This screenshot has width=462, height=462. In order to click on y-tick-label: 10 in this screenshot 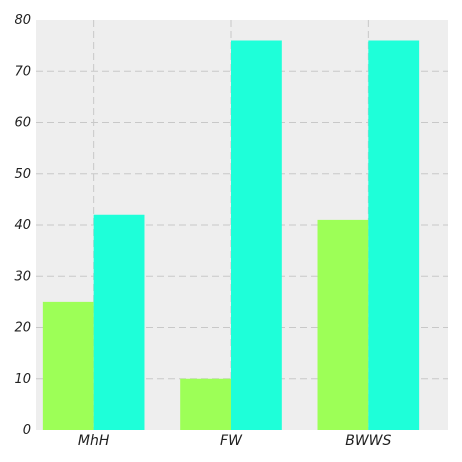, I will do `click(22, 379)`.